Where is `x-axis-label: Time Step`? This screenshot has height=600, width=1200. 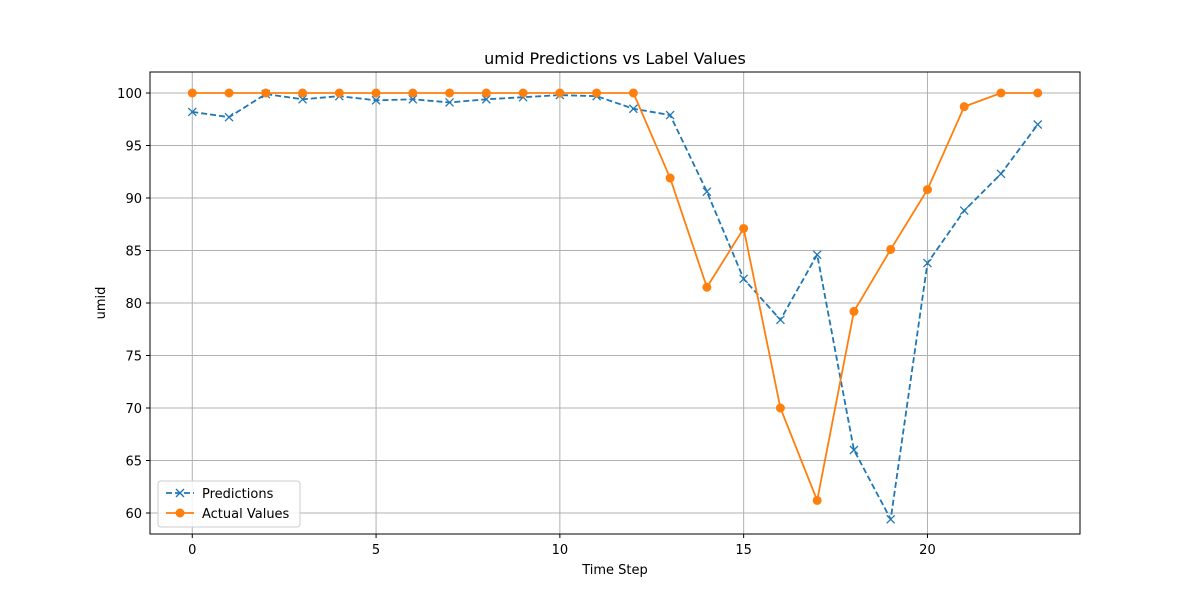
x-axis-label: Time Step is located at coordinates (614, 570).